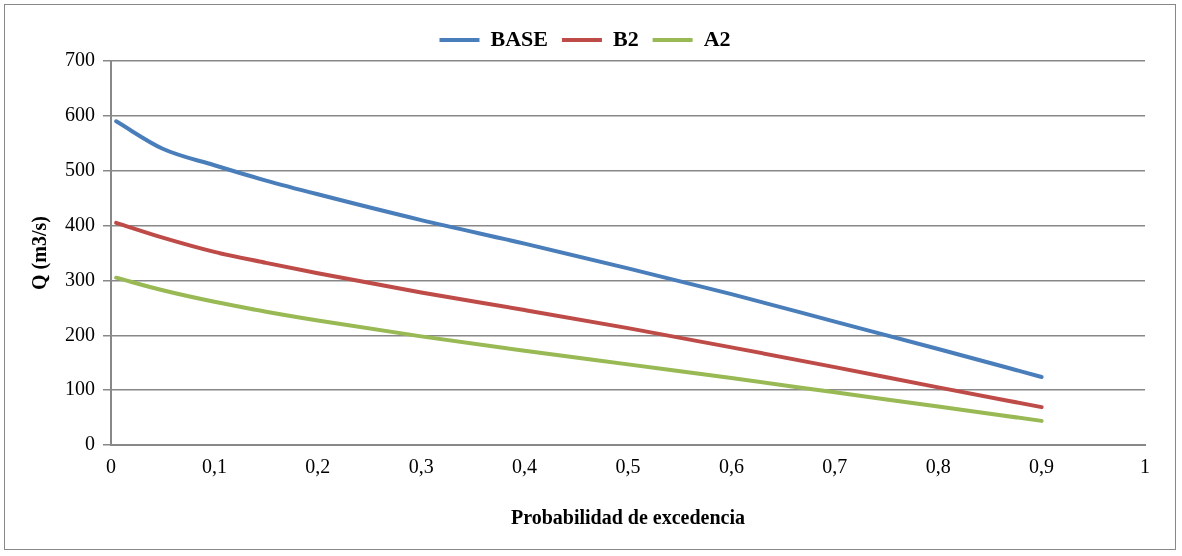  Describe the element at coordinates (90, 443) in the screenshot. I see `y-tick-label: 0` at that location.